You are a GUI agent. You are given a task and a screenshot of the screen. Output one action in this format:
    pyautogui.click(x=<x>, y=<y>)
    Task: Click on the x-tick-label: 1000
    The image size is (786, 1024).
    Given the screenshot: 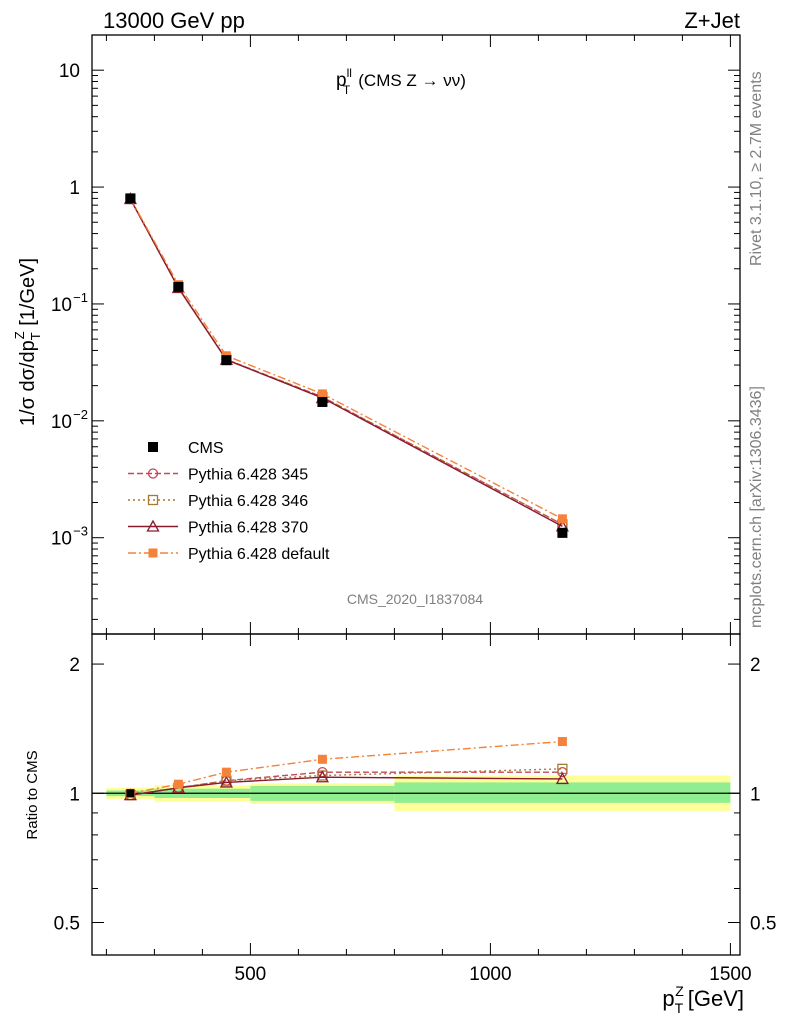 What is the action you would take?
    pyautogui.click(x=490, y=974)
    